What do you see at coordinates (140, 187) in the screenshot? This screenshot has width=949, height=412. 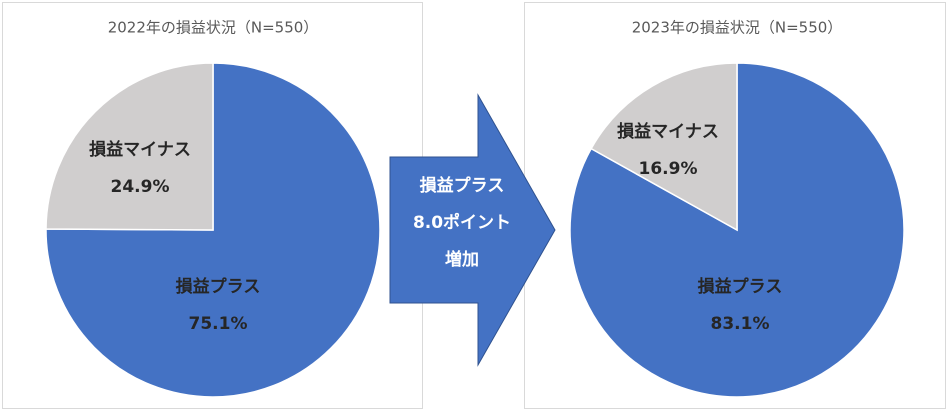 I see `value-label: 24.9%` at bounding box center [140, 187].